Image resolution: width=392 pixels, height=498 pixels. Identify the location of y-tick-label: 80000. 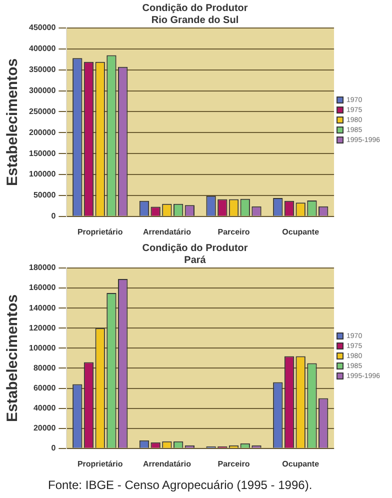
(44, 367).